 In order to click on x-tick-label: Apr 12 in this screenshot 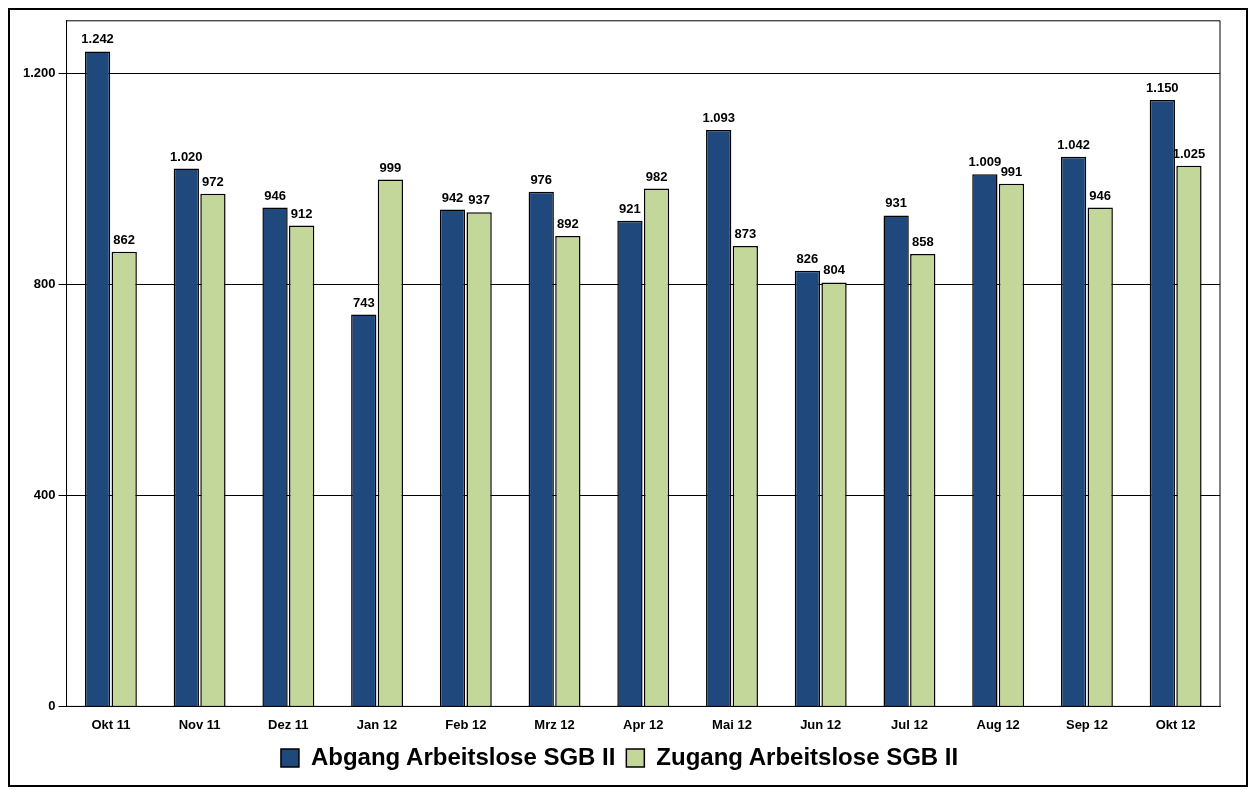, I will do `click(643, 724)`.